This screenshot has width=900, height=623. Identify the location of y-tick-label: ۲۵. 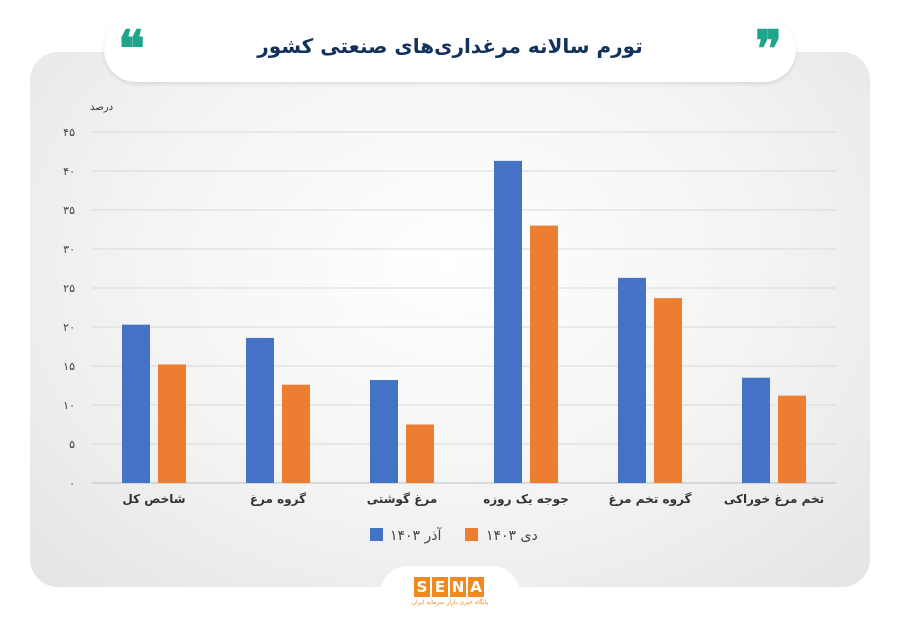
(69, 288).